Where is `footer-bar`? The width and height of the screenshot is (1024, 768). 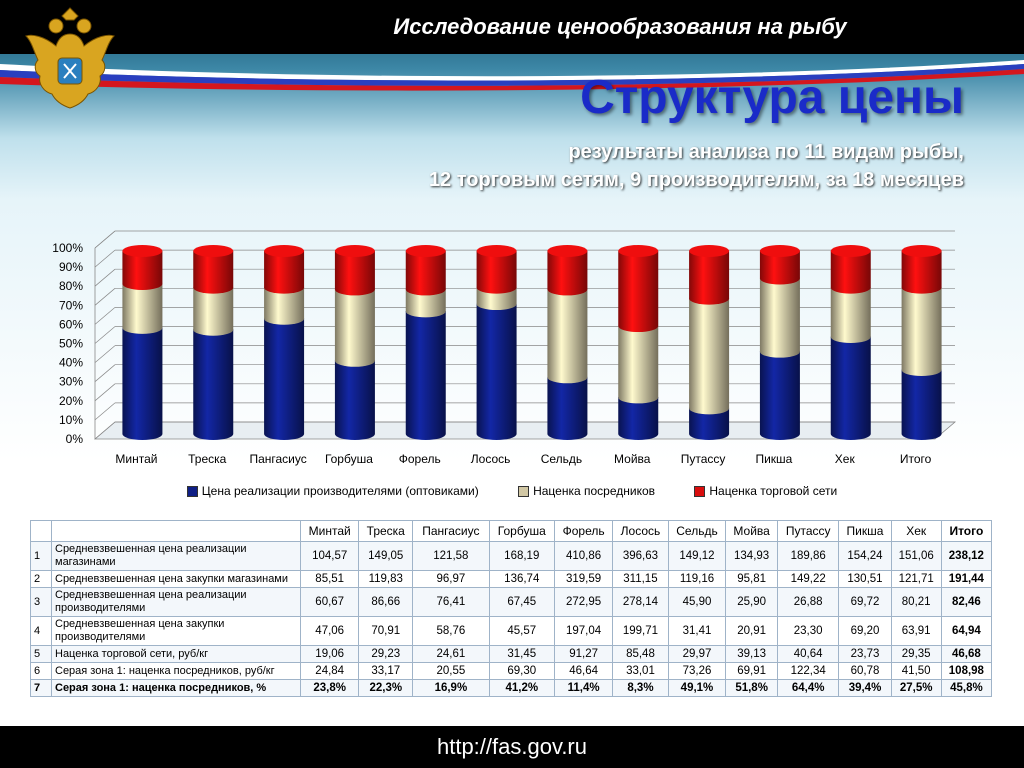
footer-bar is located at coordinates (512, 747).